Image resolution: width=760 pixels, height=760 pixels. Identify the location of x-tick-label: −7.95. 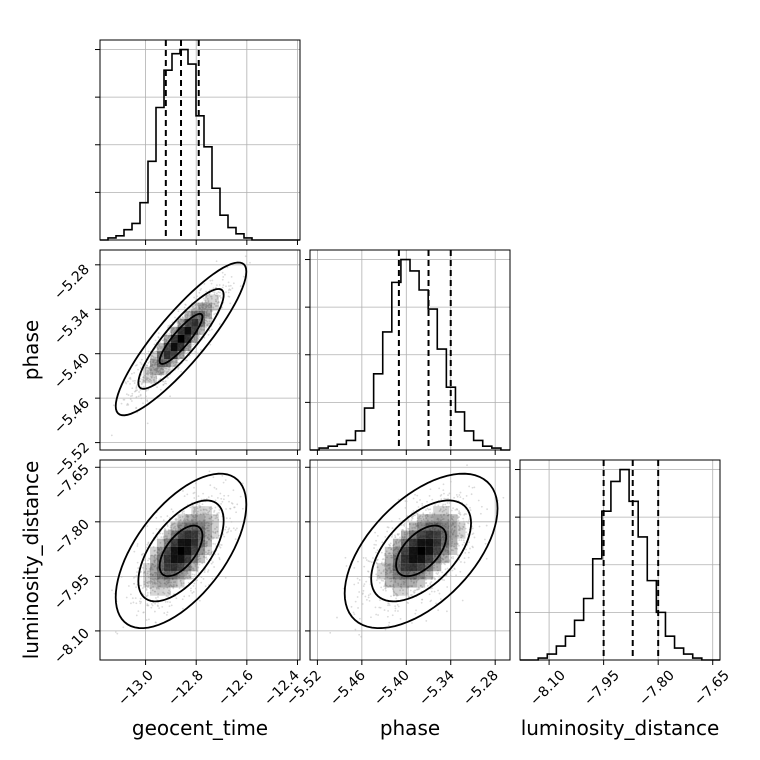
(602, 689).